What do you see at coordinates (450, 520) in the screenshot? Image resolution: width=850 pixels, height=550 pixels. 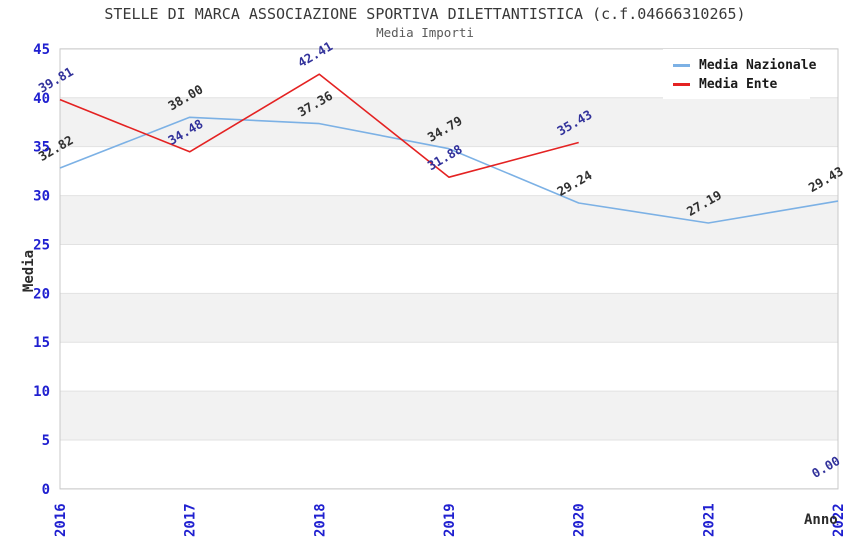 I see `x-tick-label: 2019` at bounding box center [450, 520].